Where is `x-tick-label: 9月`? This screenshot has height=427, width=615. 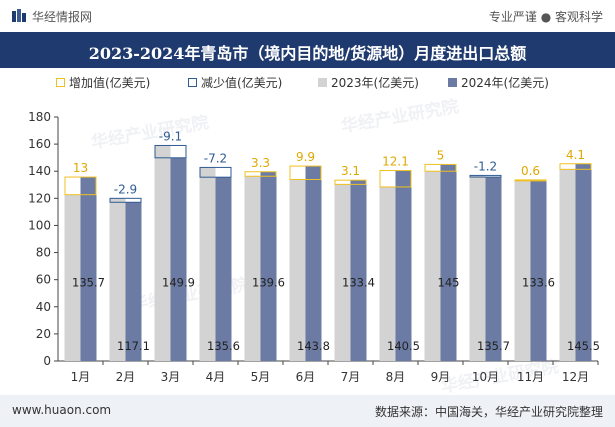 x-tick-label: 9月 is located at coordinates (441, 377).